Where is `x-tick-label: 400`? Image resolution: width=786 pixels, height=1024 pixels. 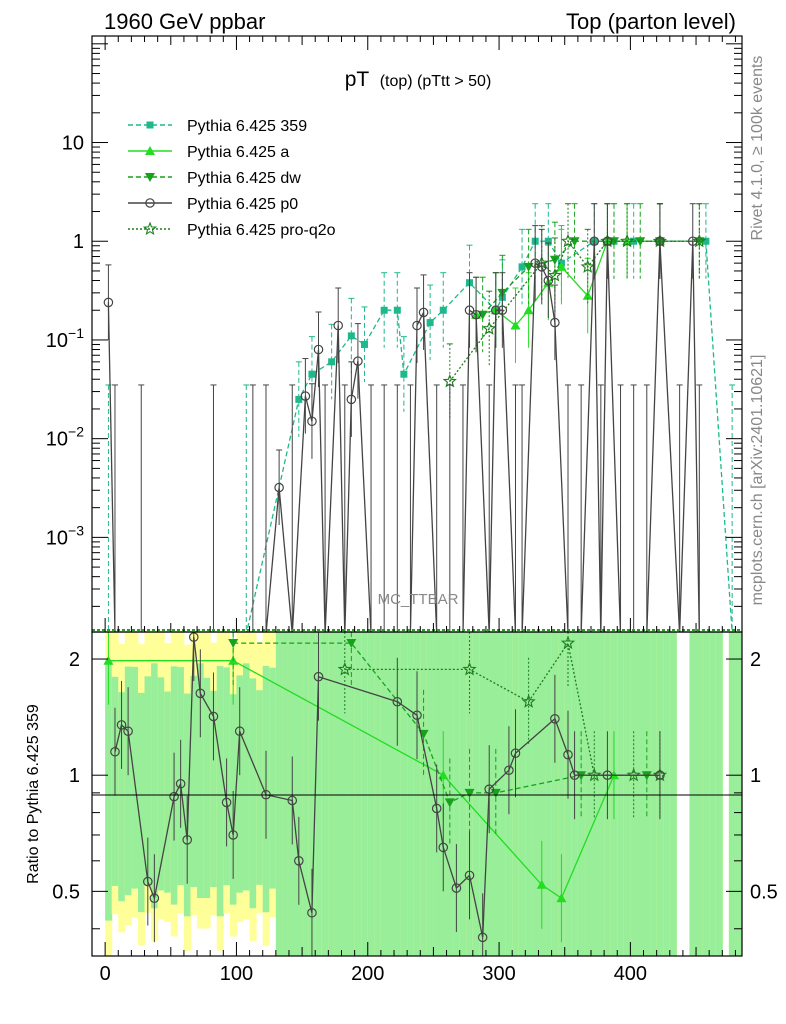
x-tick-label: 400 is located at coordinates (630, 974).